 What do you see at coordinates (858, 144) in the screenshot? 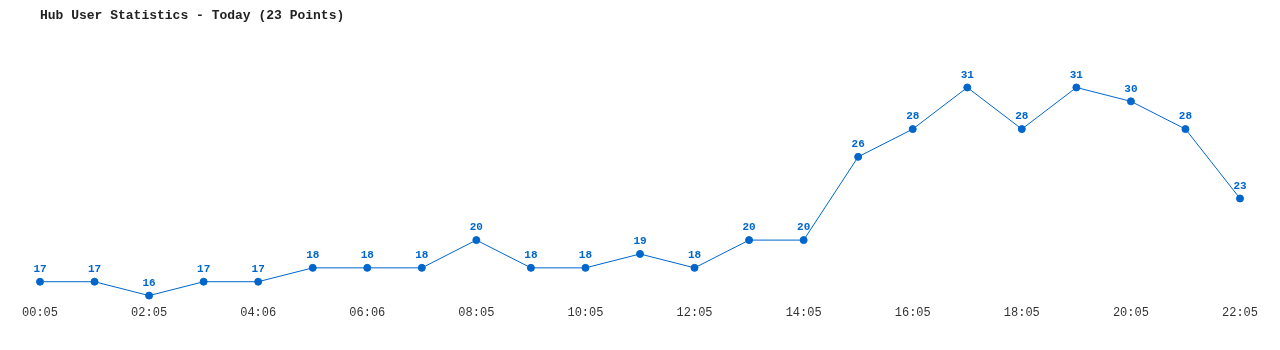
I see `data-label: 26` at bounding box center [858, 144].